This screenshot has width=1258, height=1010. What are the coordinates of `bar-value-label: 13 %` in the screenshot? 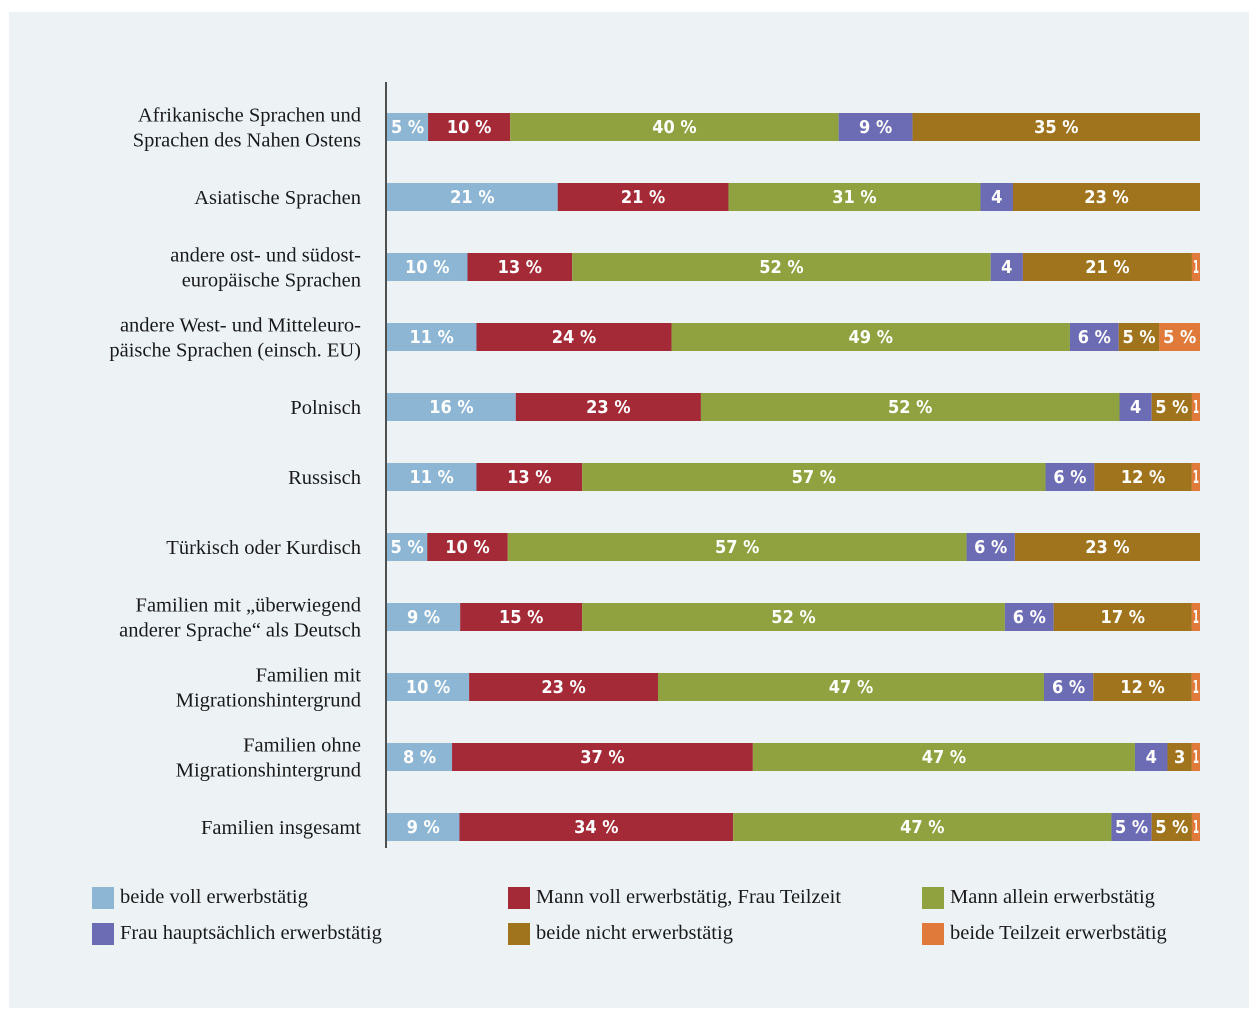 It's located at (520, 267).